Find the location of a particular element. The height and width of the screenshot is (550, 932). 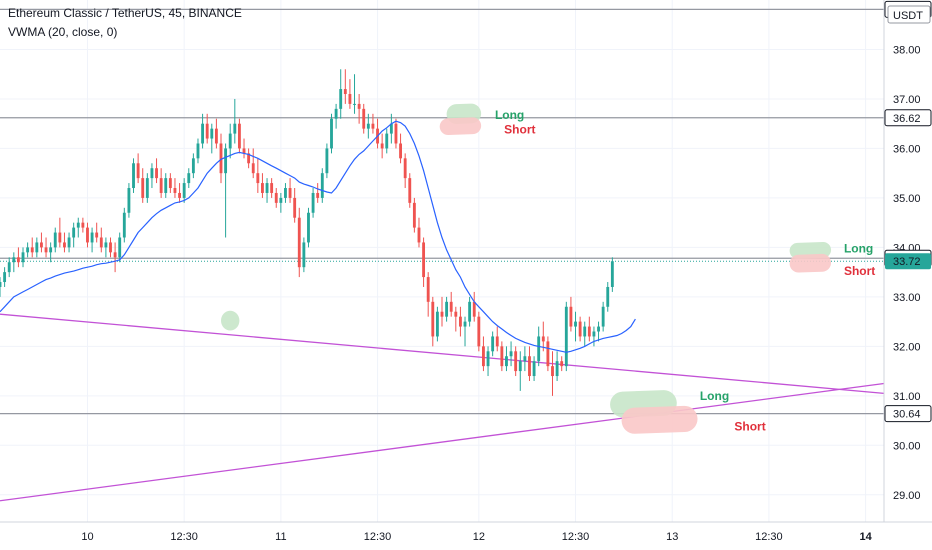

price-level-tag is located at coordinates (908, 414).